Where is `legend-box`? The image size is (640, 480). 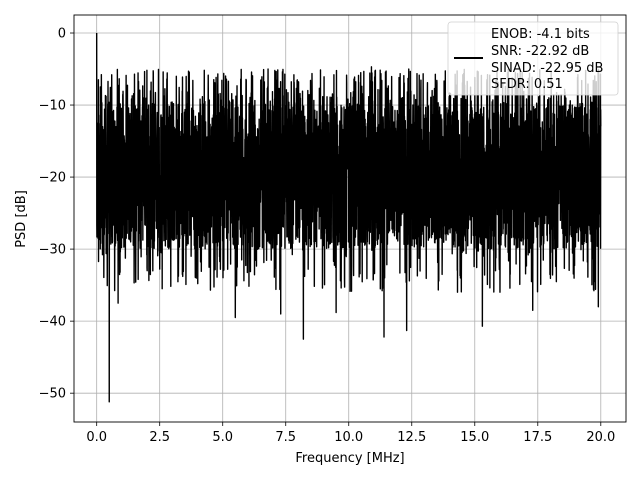
legend-box is located at coordinates (533, 58).